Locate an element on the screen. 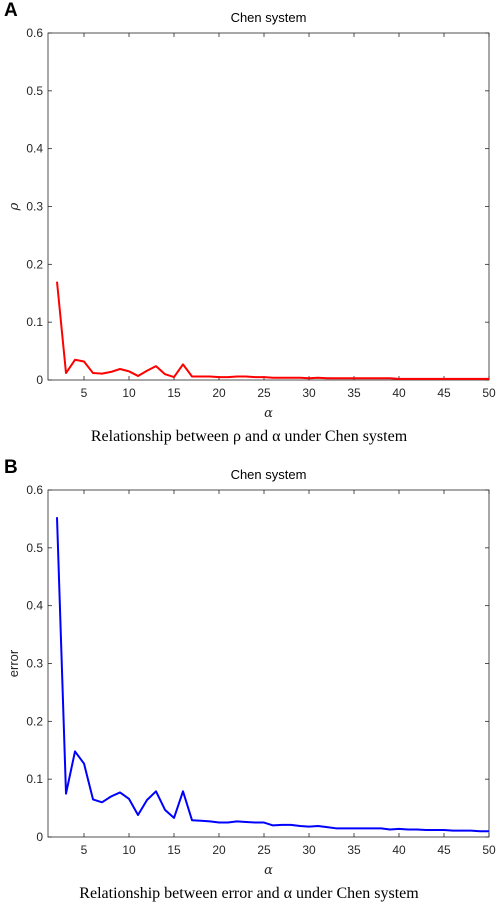 Image resolution: width=498 pixels, height=914 pixels. y-axis-label: ρ is located at coordinates (14, 206).